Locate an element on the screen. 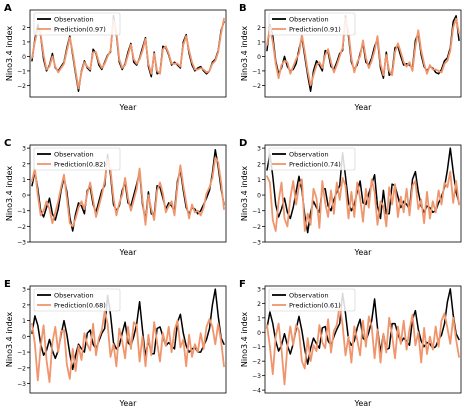 This screenshot has width=474, height=407. legend-label: Prediction(0.61) is located at coordinates (315, 306).